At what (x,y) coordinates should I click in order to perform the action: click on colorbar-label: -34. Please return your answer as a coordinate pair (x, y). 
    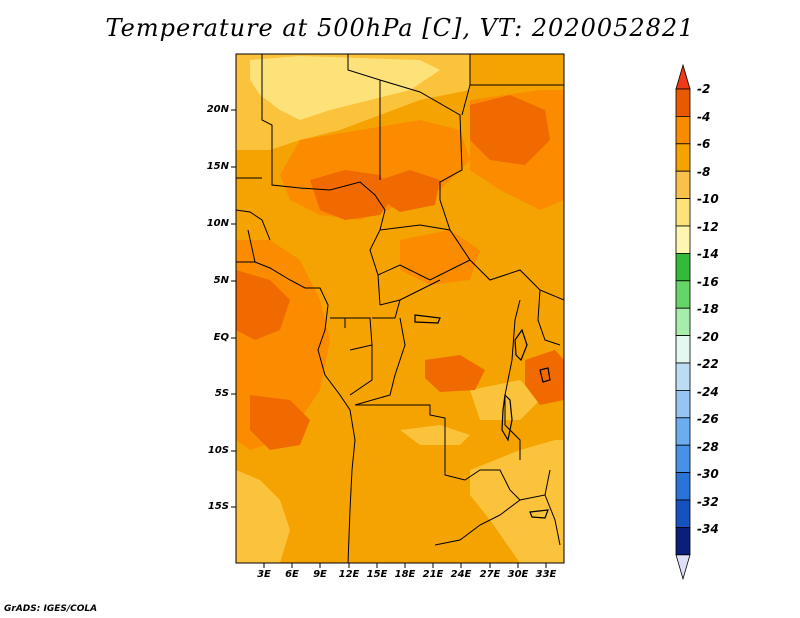
    Looking at the image, I should click on (708, 529).